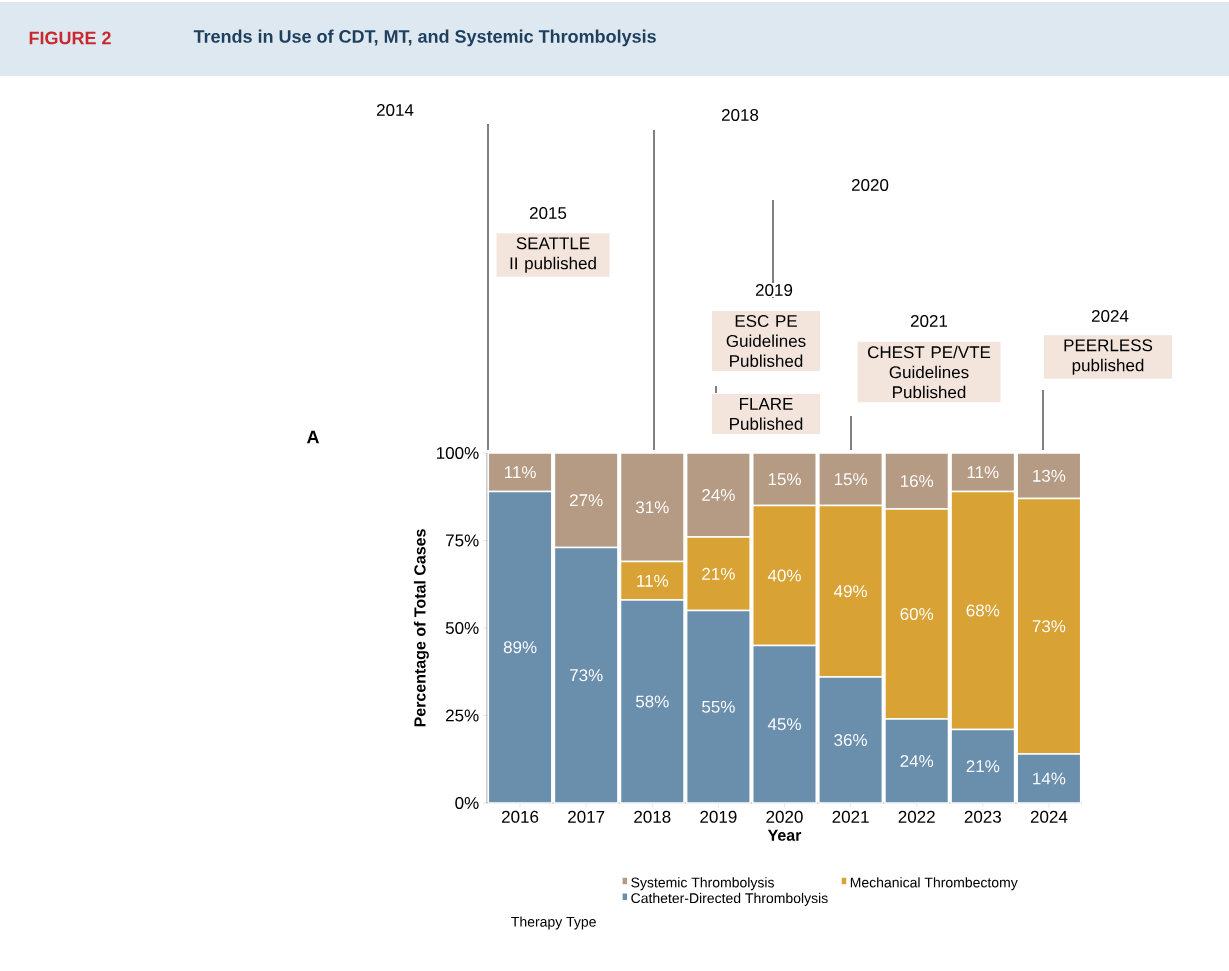  What do you see at coordinates (850, 816) in the screenshot?
I see `x-tick-label: 2021` at bounding box center [850, 816].